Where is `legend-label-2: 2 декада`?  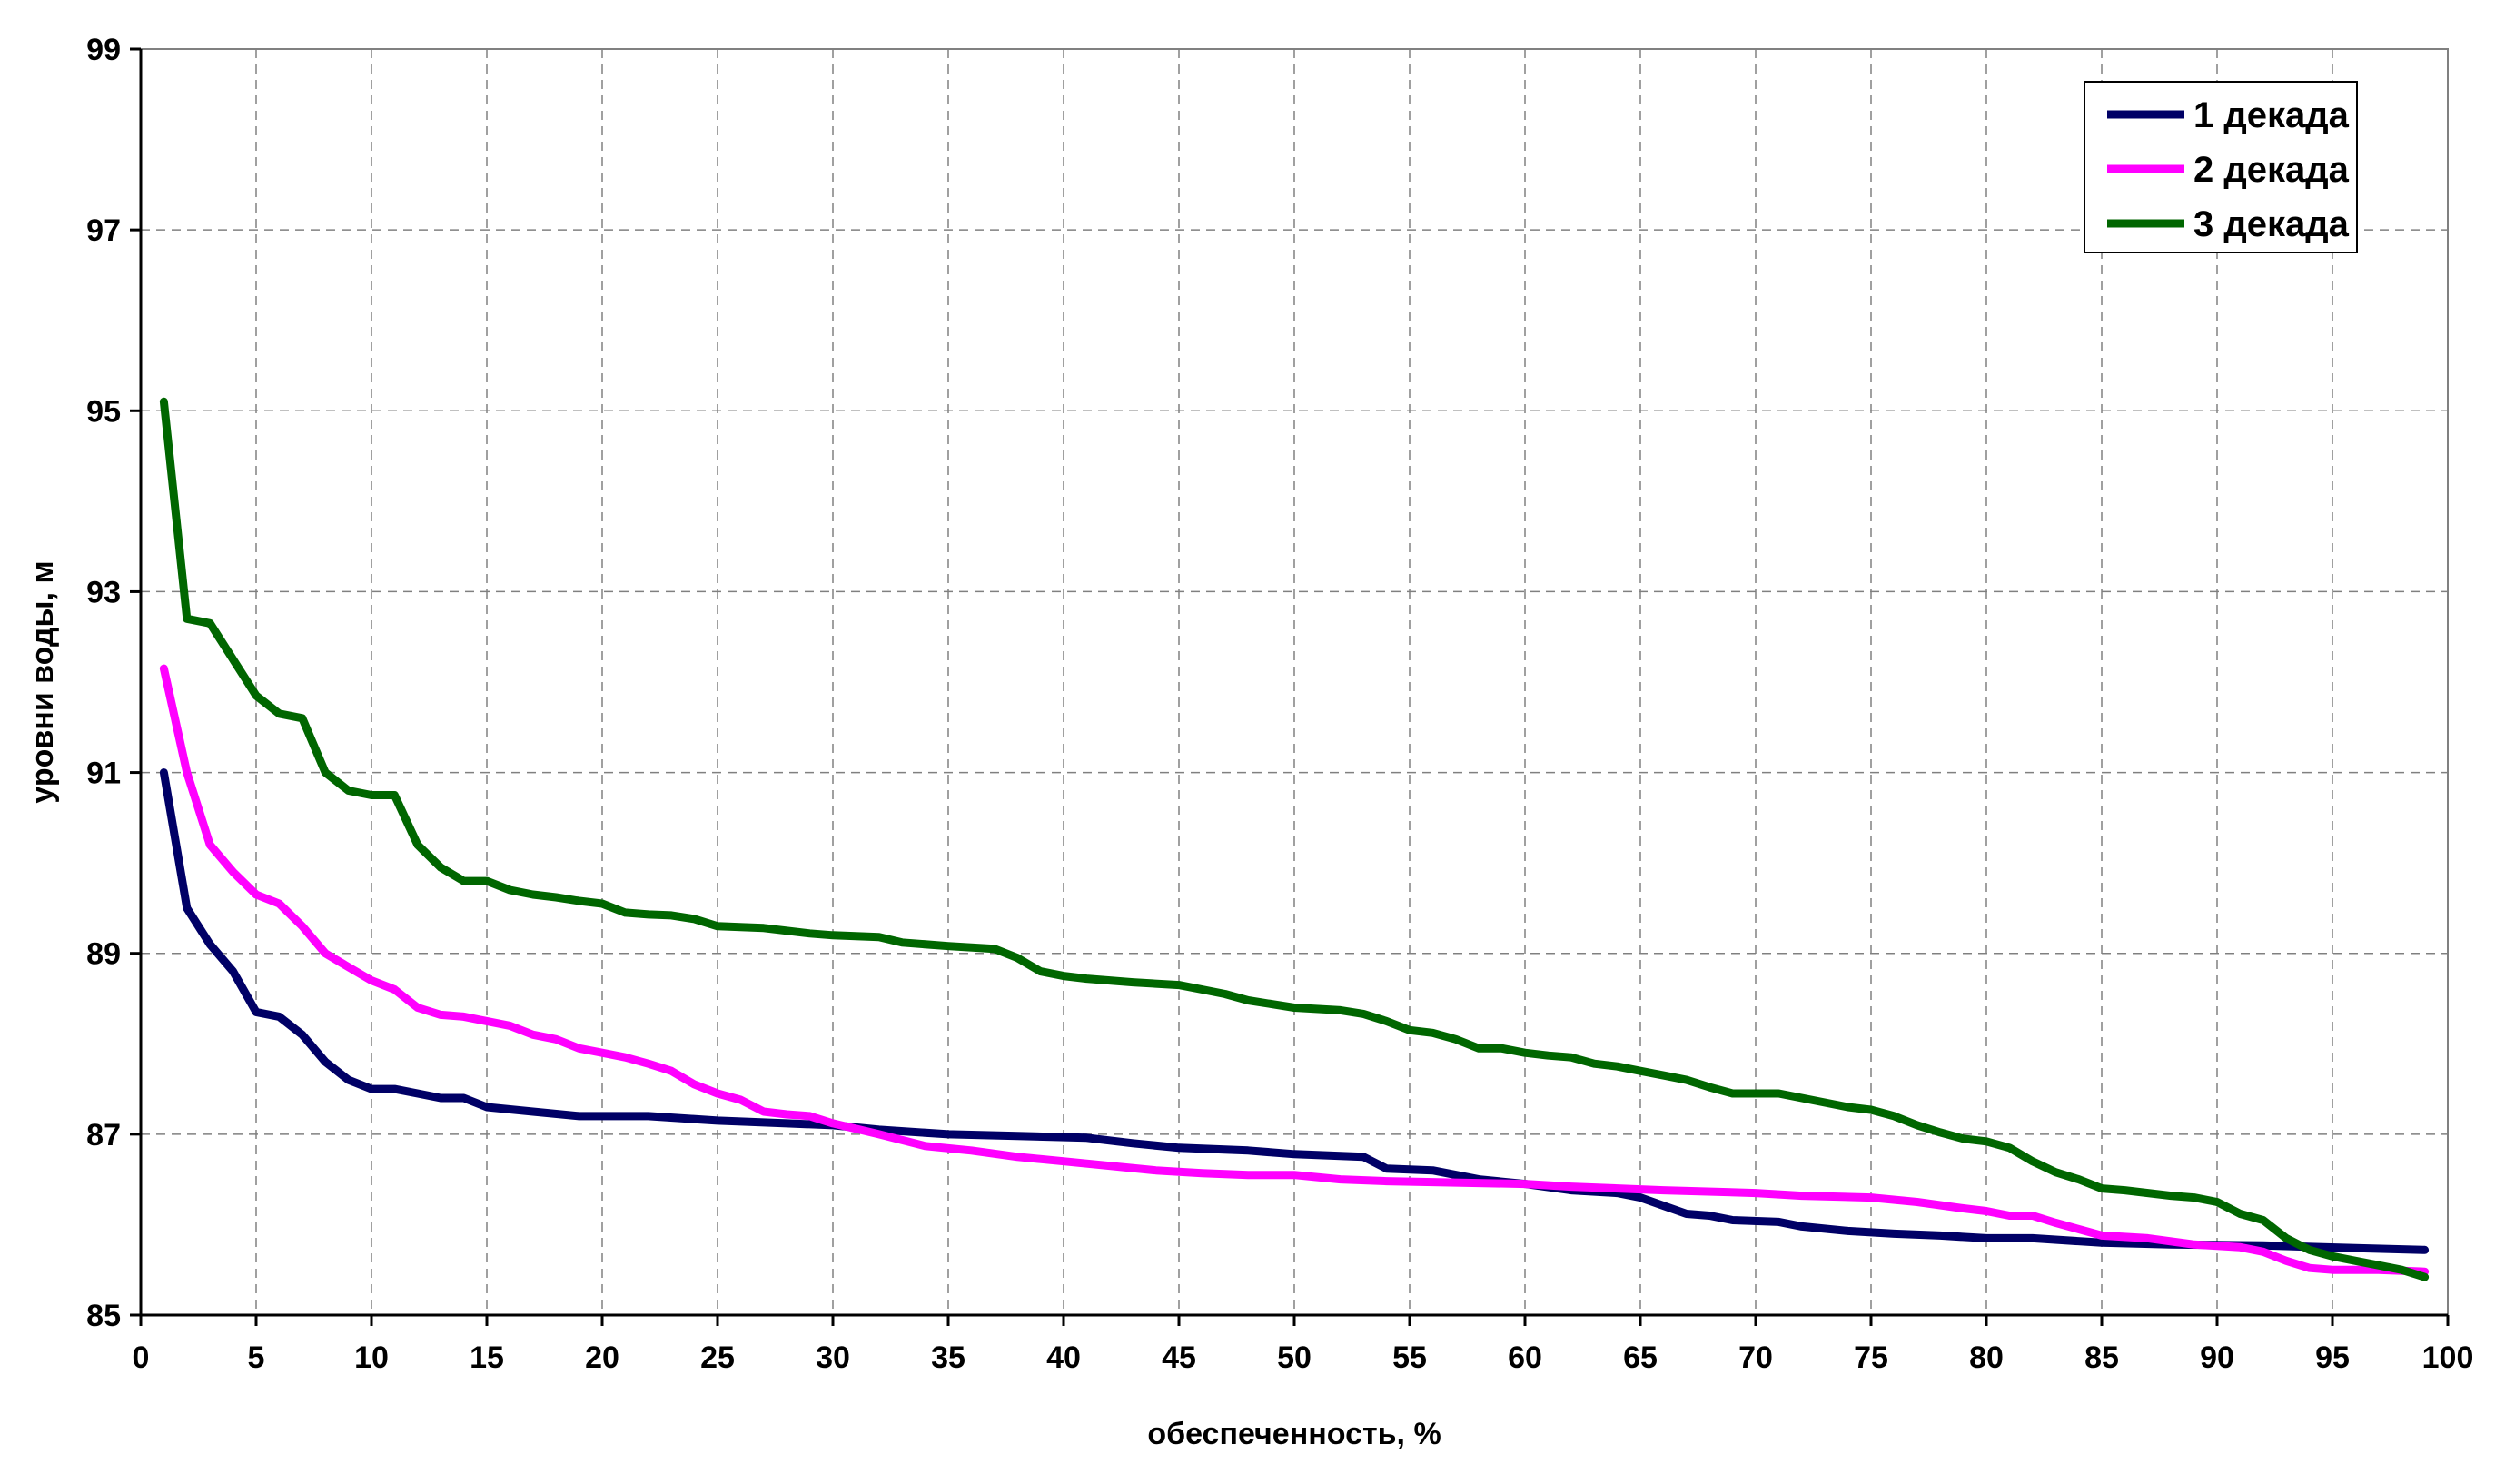
legend-label-2: 2 декада is located at coordinates (2271, 170).